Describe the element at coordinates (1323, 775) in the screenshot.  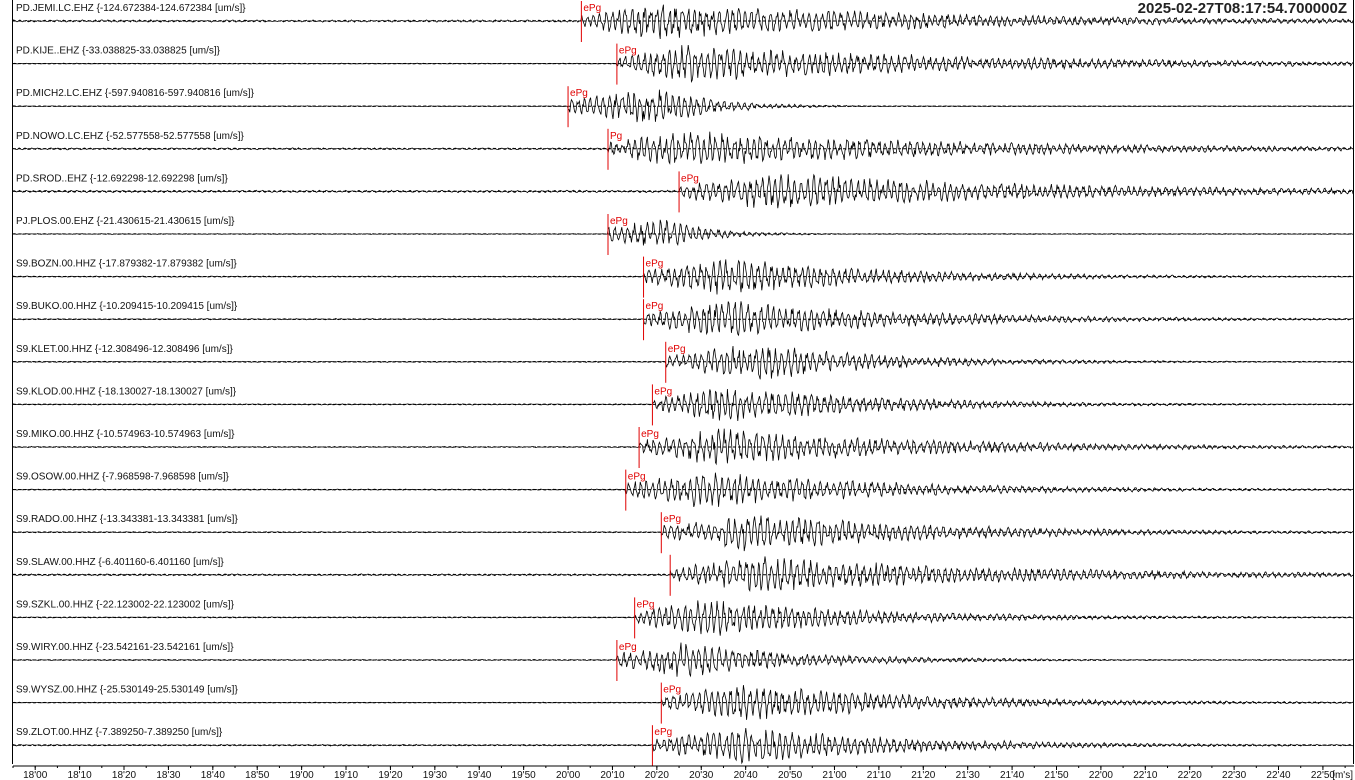
I see `tick-label: 22'50` at that location.